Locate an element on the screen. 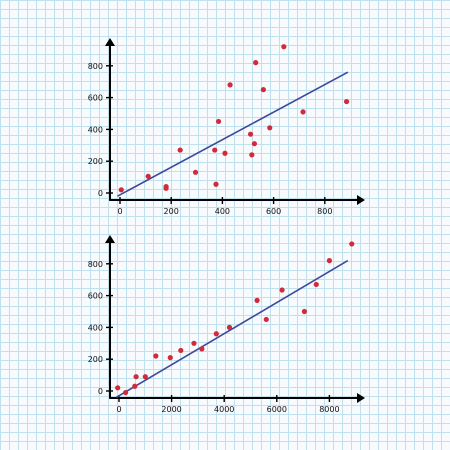  x-tick-label: 4000 is located at coordinates (224, 409).